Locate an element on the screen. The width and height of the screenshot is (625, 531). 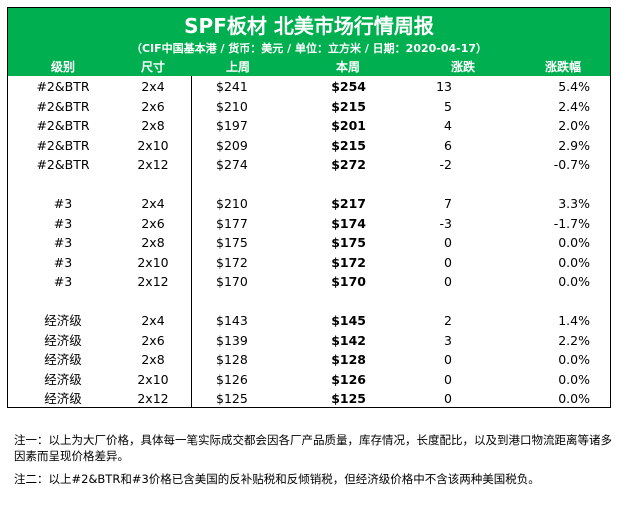
table-row: #2&BTR 2x4 $241 $254 13 5.4% is located at coordinates (309, 86).